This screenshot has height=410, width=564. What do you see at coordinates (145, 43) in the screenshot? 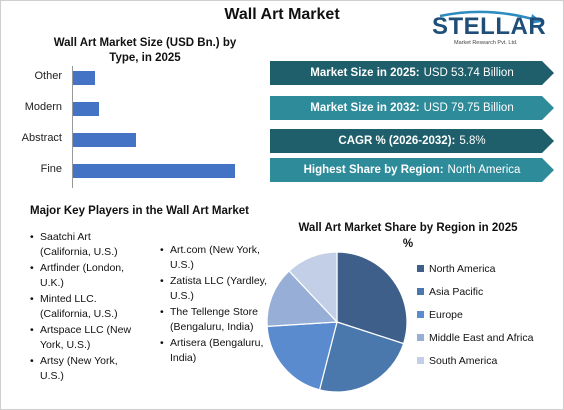
I see `bar-chart-title-line-1: Wall Art Market Size (USD Bn.) by` at bounding box center [145, 43].